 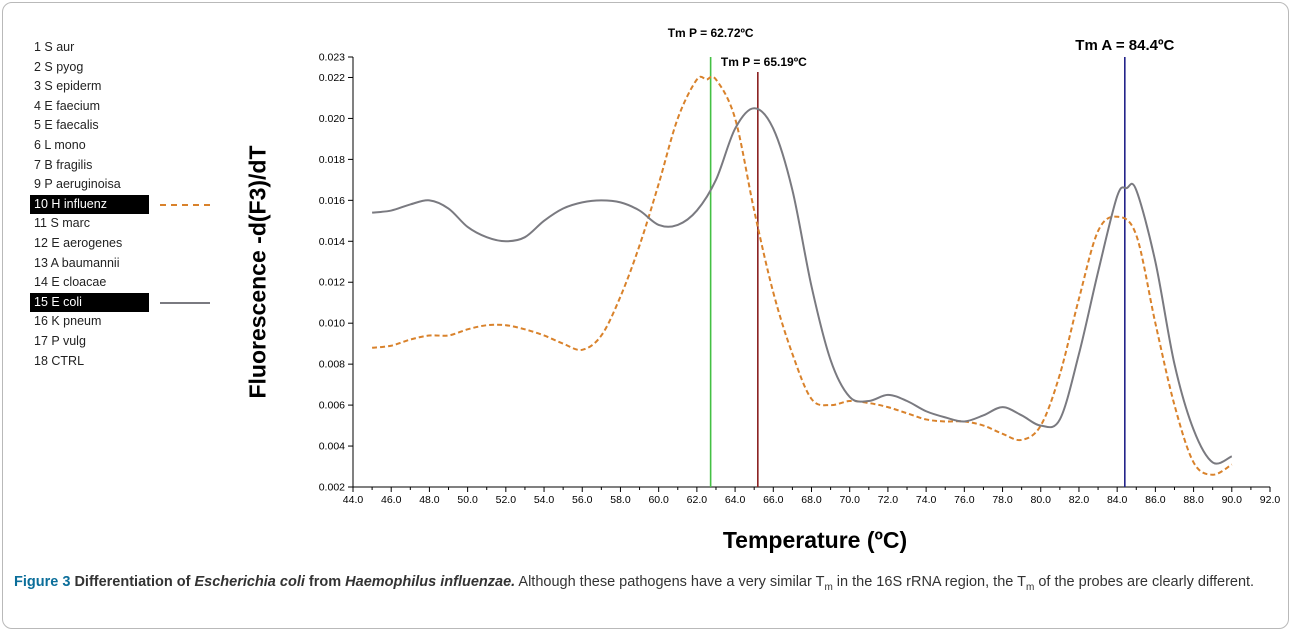 What do you see at coordinates (59, 360) in the screenshot?
I see `legend-item-label: 18 CTRL` at bounding box center [59, 360].